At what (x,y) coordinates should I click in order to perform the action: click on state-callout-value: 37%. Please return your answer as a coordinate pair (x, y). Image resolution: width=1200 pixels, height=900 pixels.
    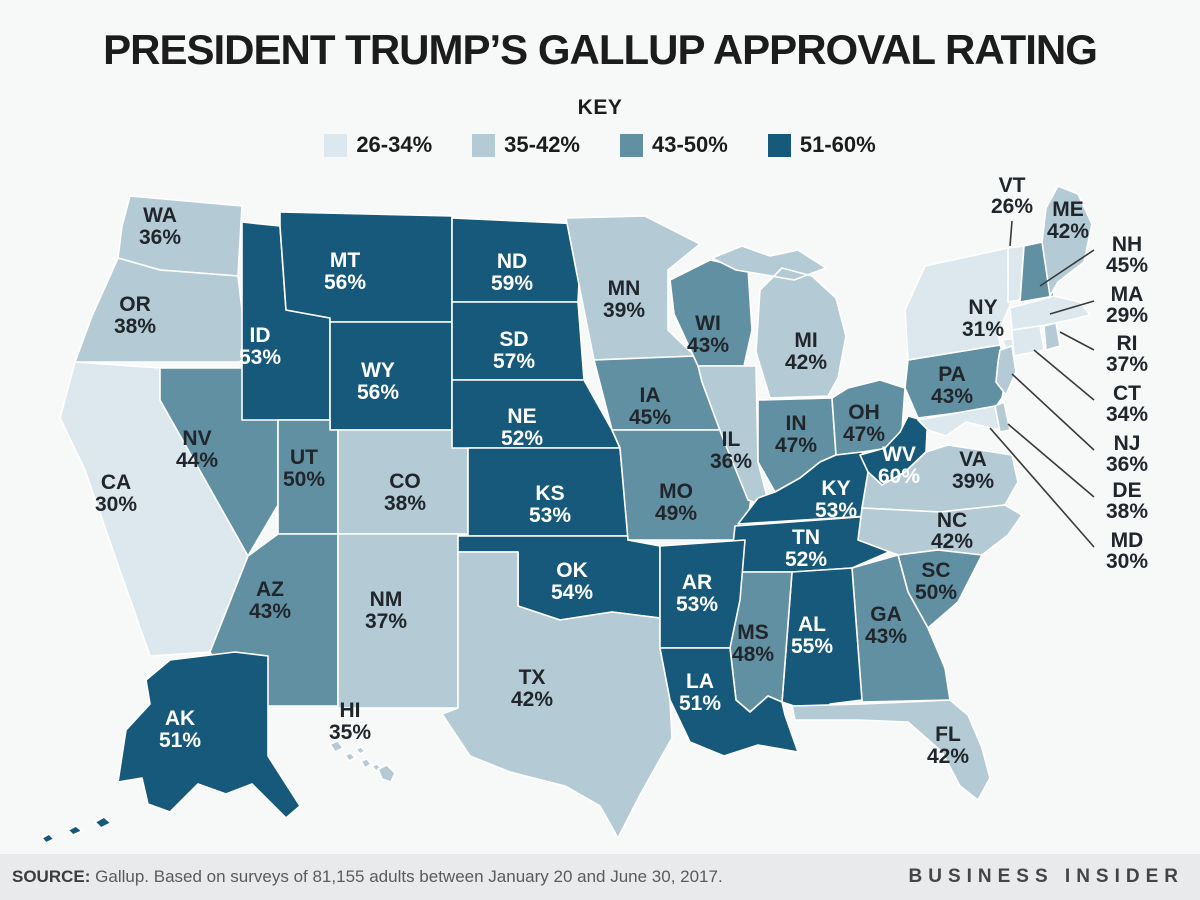
    Looking at the image, I should click on (1127, 364).